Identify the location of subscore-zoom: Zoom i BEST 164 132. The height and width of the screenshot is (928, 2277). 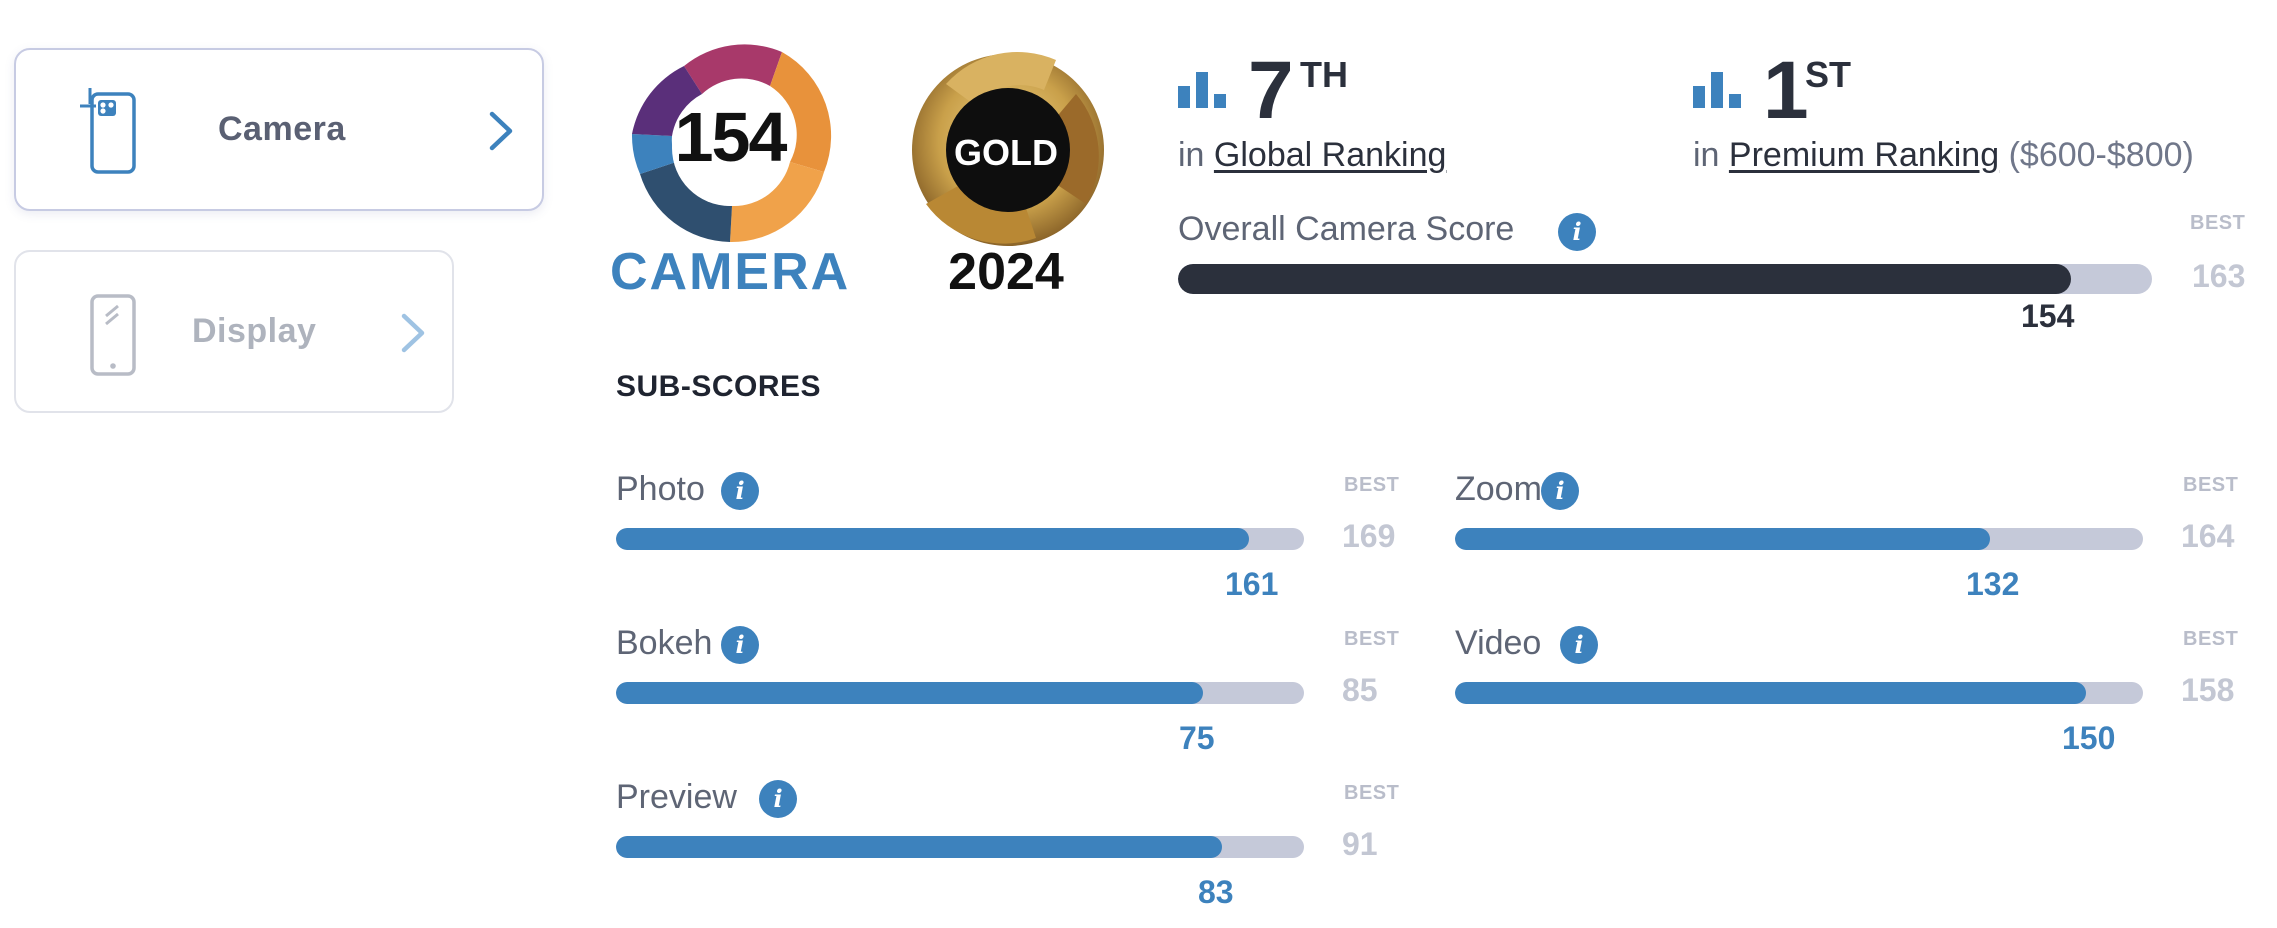
(1855, 545).